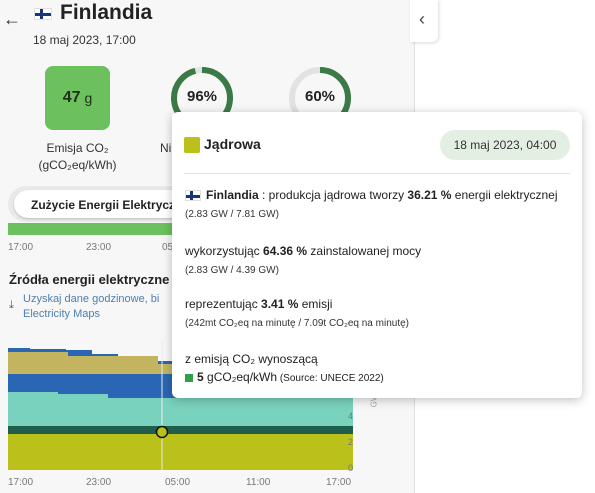  I want to click on tooltip-divider, so click(377, 173).